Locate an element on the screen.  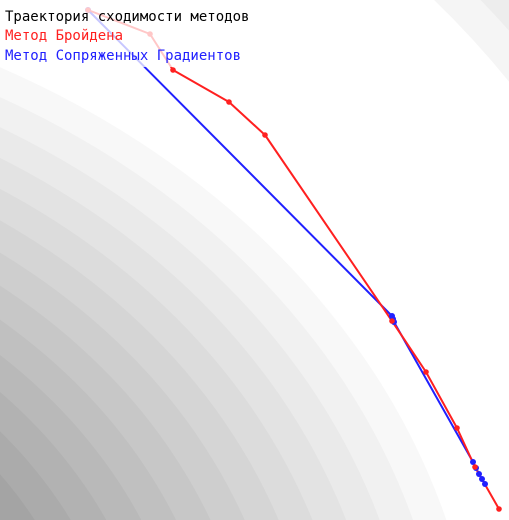
legend-entry-conjugate-gradient: Метод Сопряженных Градиентов is located at coordinates (123, 56).